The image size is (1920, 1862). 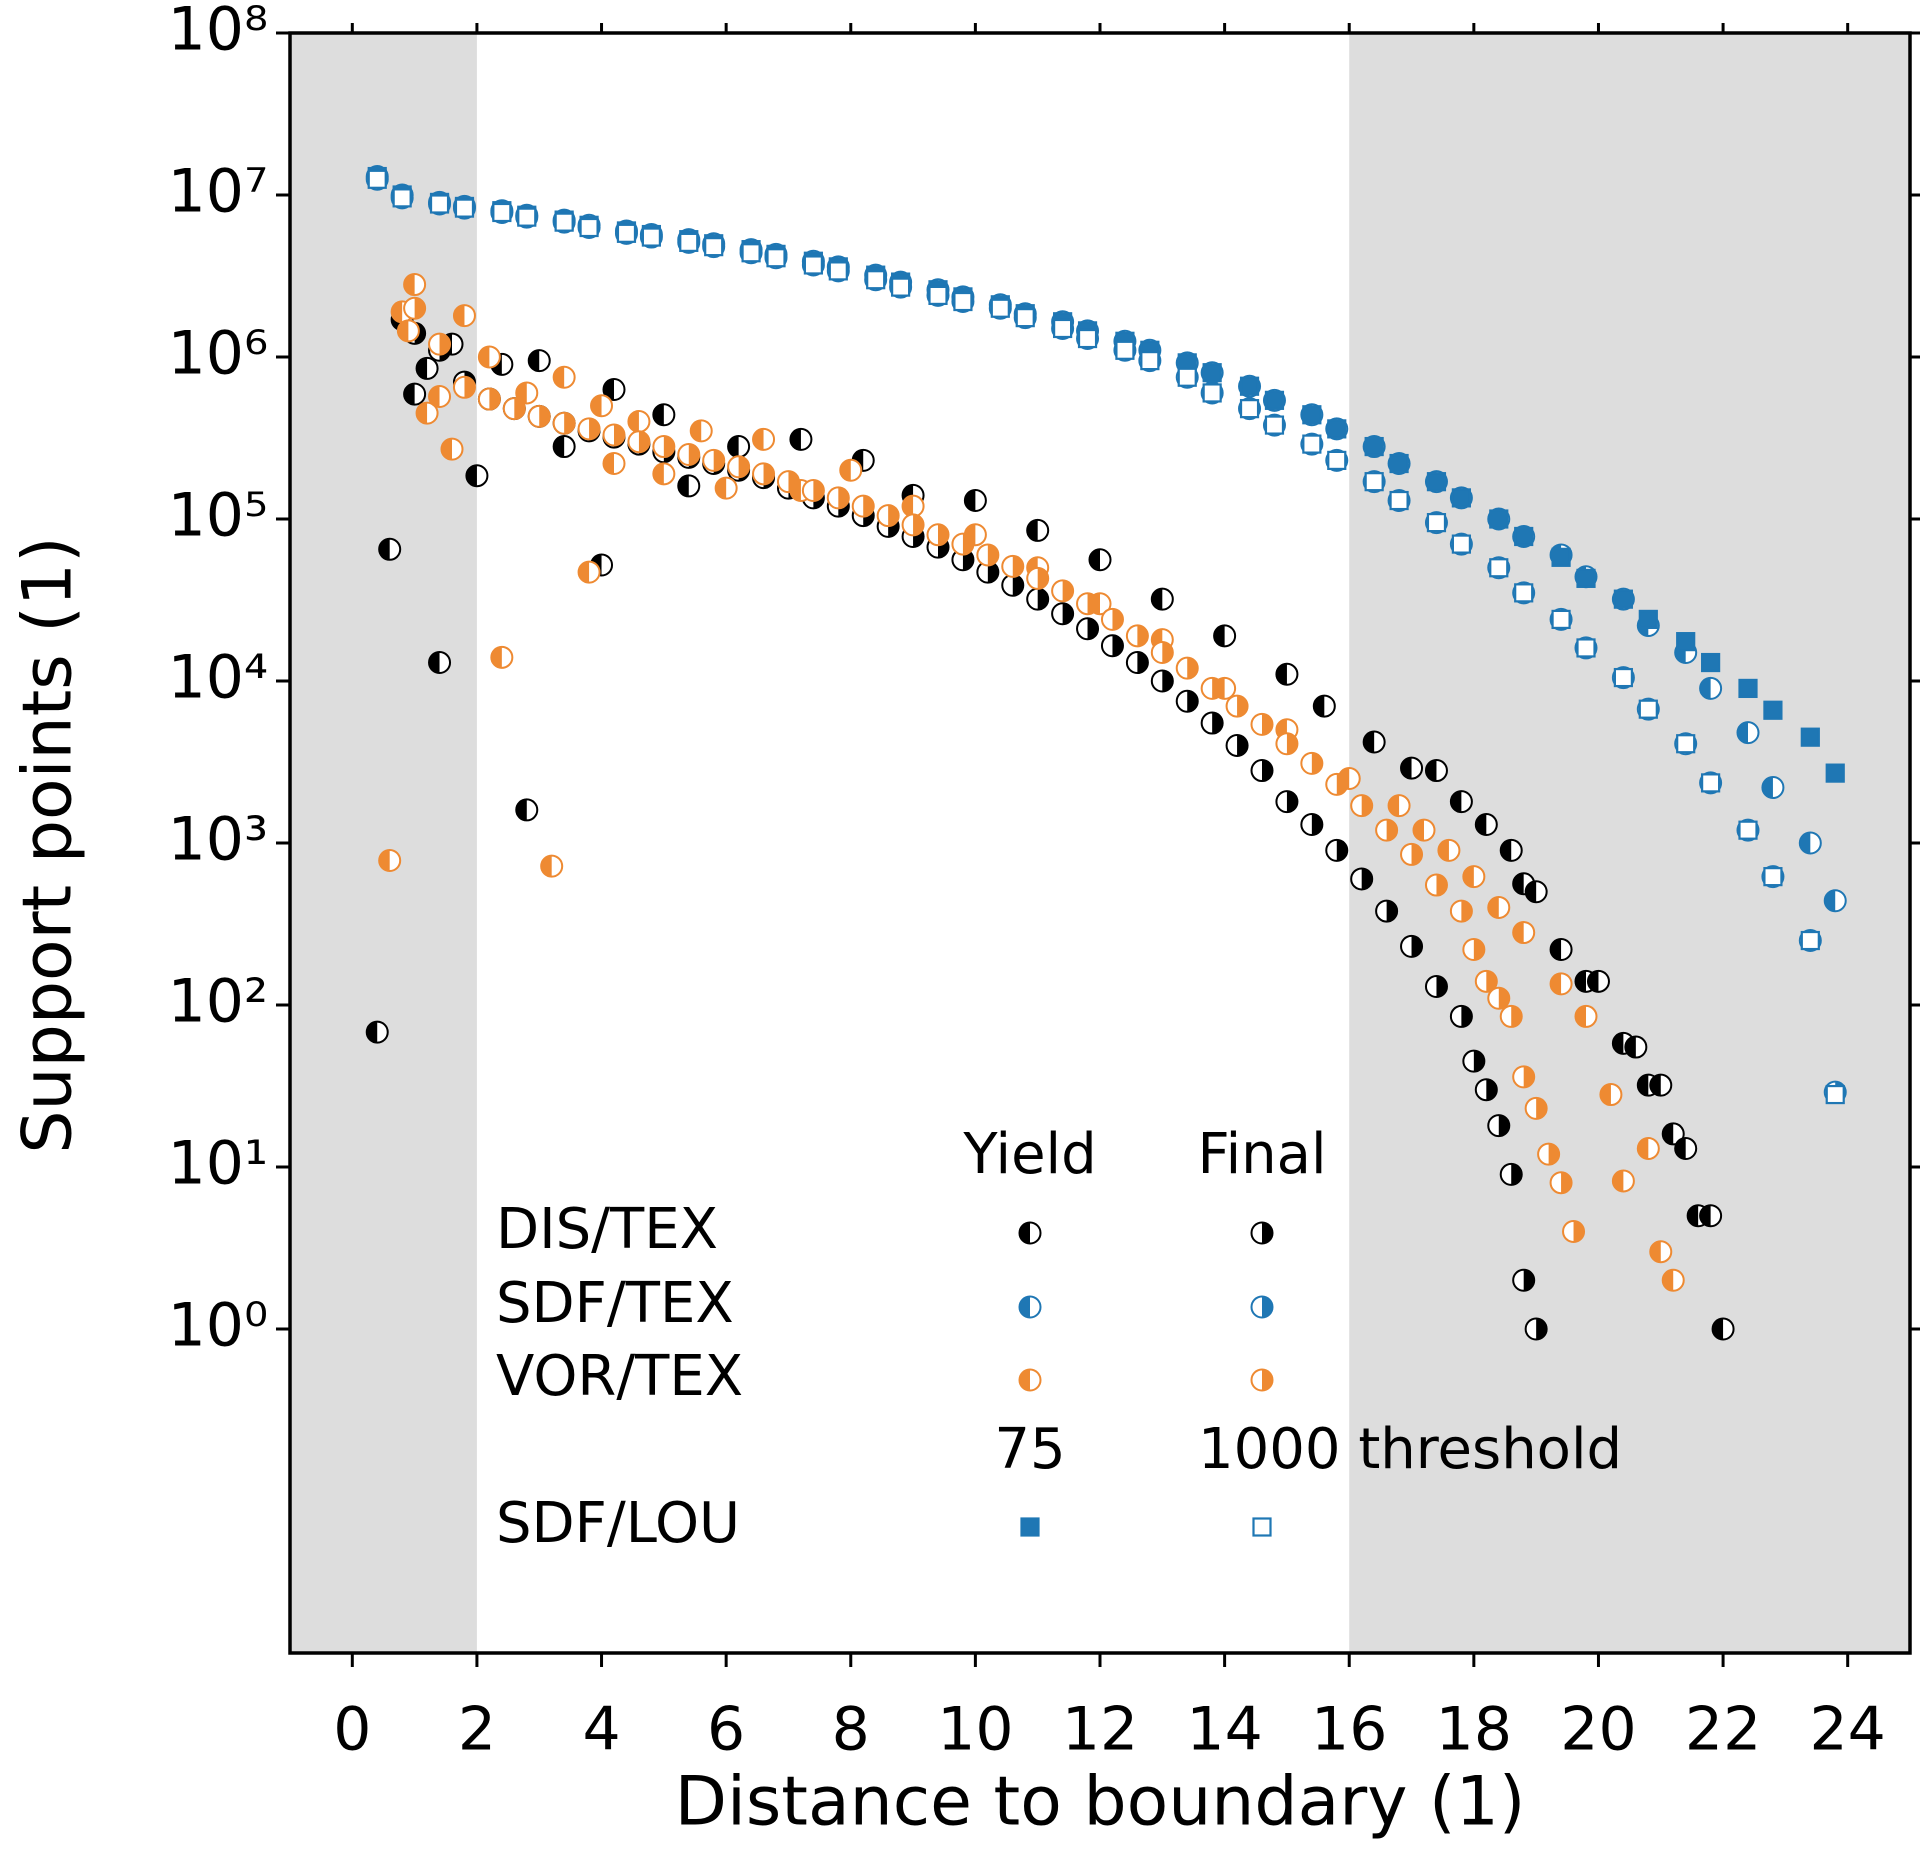 What do you see at coordinates (218, 192) in the screenshot?
I see `y-tick-label: 10⁷` at bounding box center [218, 192].